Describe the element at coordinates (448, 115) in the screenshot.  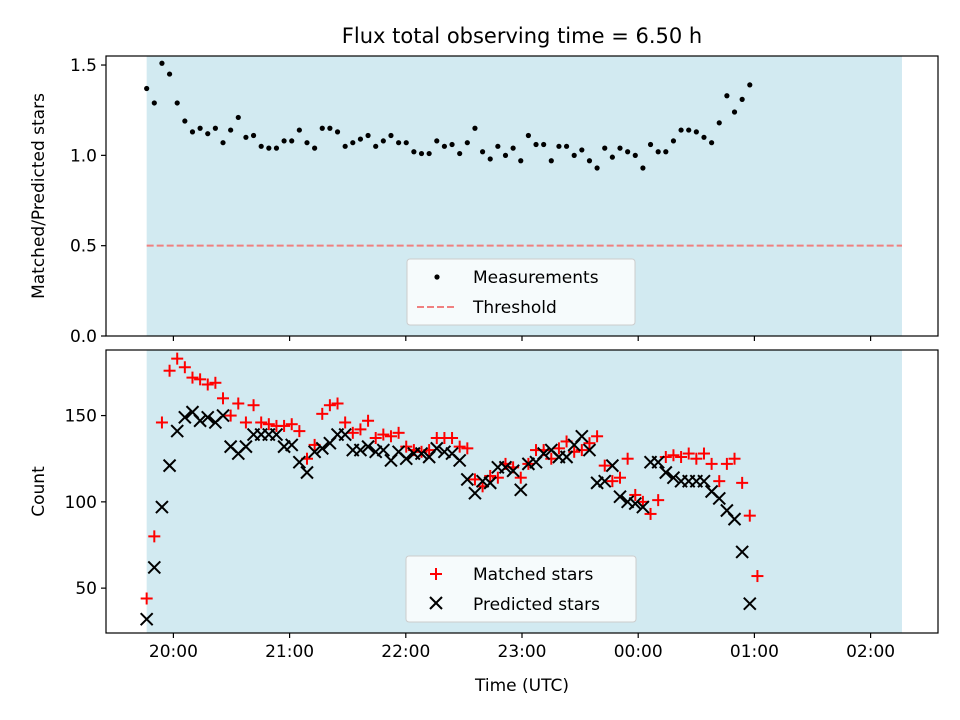
I see `measurements-layer` at that location.